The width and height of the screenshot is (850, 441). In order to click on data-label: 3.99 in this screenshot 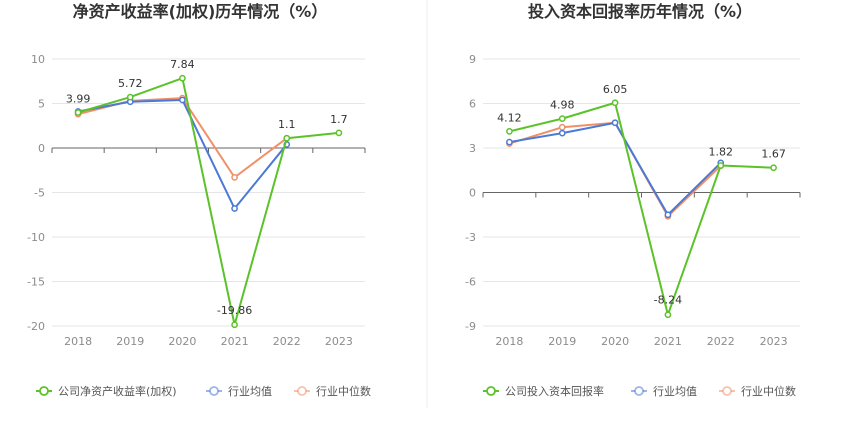, I will do `click(78, 98)`.